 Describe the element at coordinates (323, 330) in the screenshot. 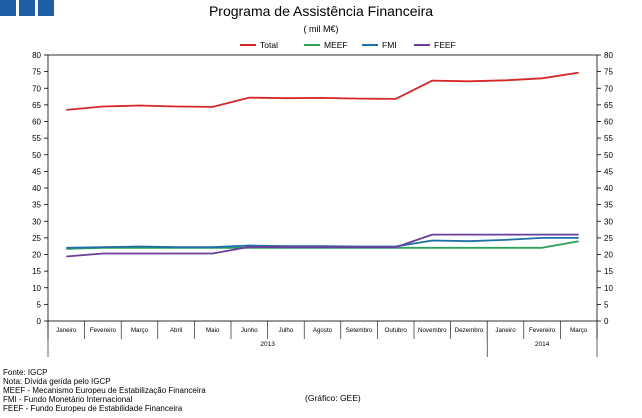

I see `x-tick-label: Agosto` at that location.